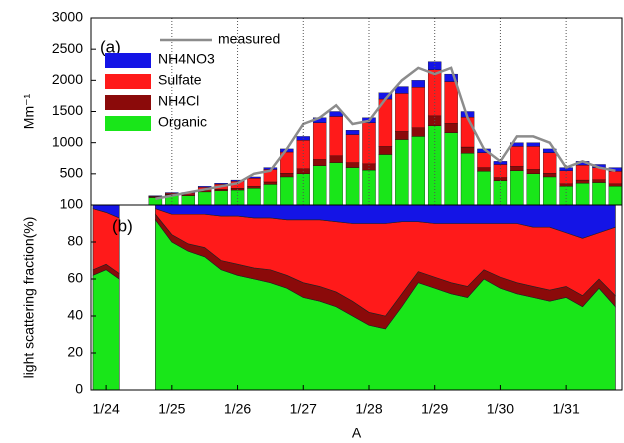 Image resolution: width=624 pixels, height=443 pixels. Describe the element at coordinates (29, 298) in the screenshot. I see `y-axis-label: light scattering fraction(%)` at that location.